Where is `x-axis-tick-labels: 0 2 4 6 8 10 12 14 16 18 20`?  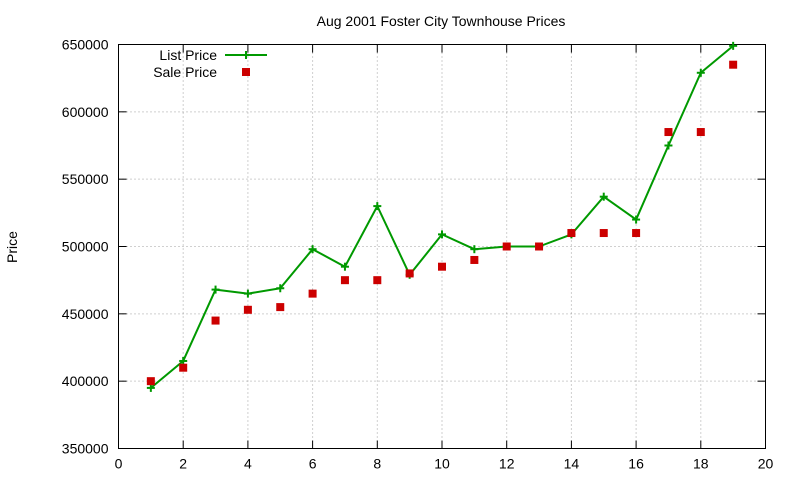 x-axis-tick-labels: 0 2 4 6 8 10 12 14 16 18 20 is located at coordinates (444, 464).